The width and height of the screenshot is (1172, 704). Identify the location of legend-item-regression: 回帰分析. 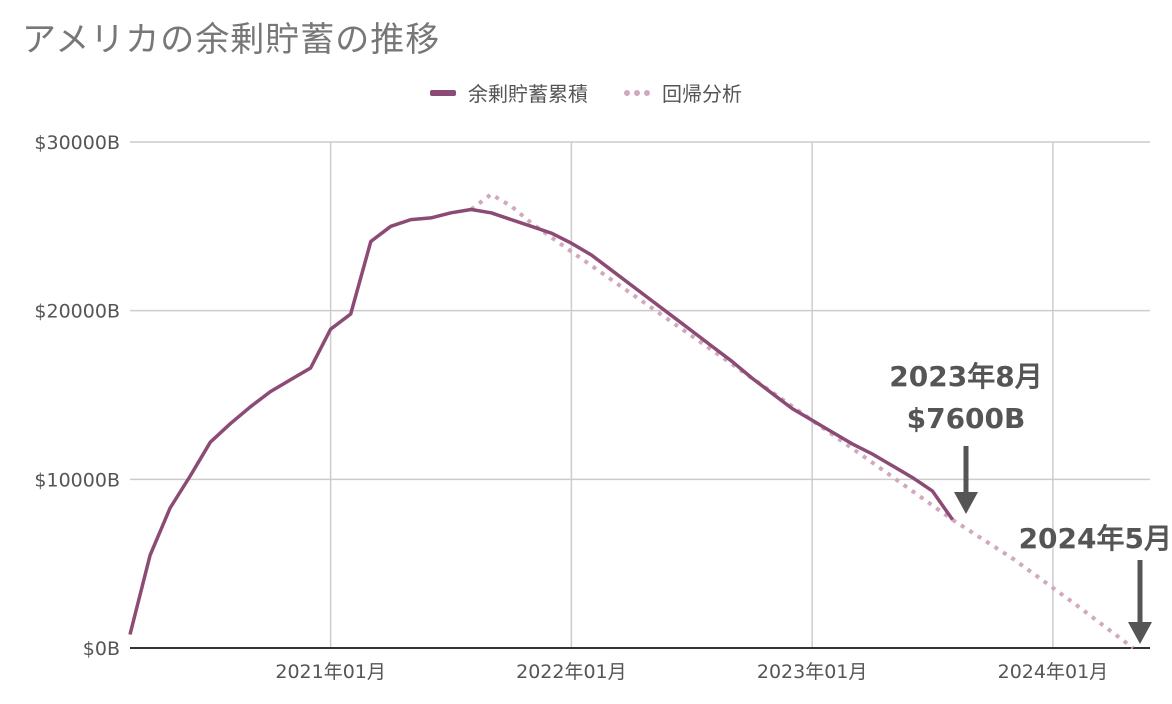
(683, 92).